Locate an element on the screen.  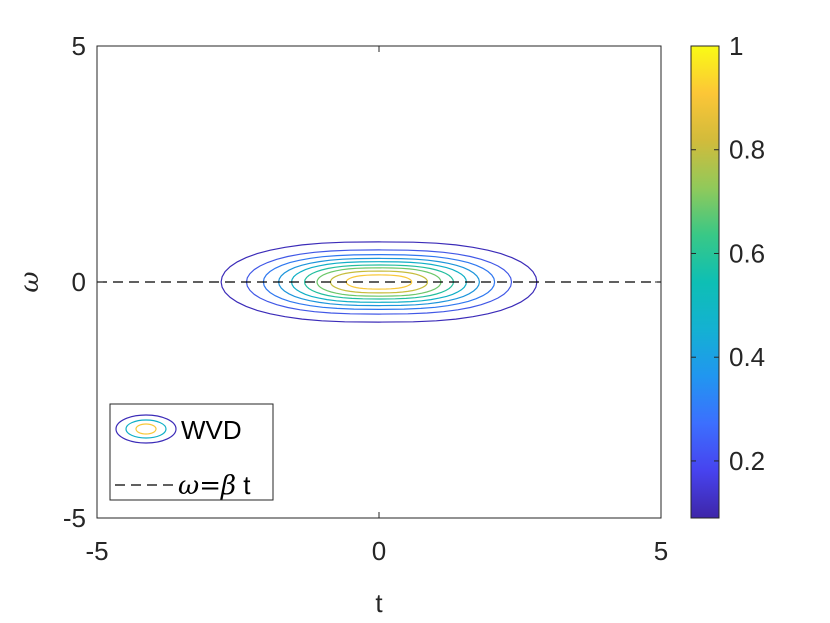
legend: WVD ω=β t is located at coordinates (191, 452).